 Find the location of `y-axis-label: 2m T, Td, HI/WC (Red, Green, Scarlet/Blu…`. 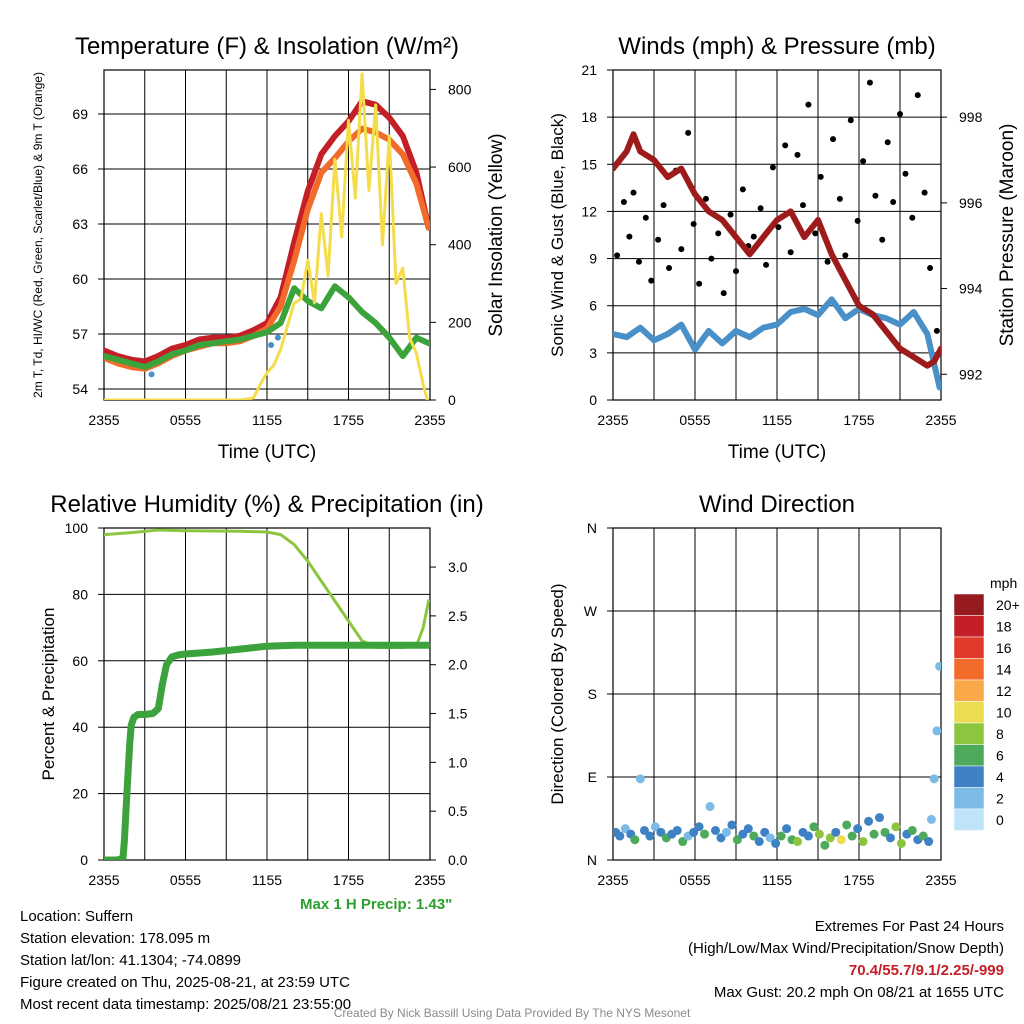

y-axis-label: 2m T, Td, HI/WC (Red, Green, Scarlet/Blu… is located at coordinates (38, 235).